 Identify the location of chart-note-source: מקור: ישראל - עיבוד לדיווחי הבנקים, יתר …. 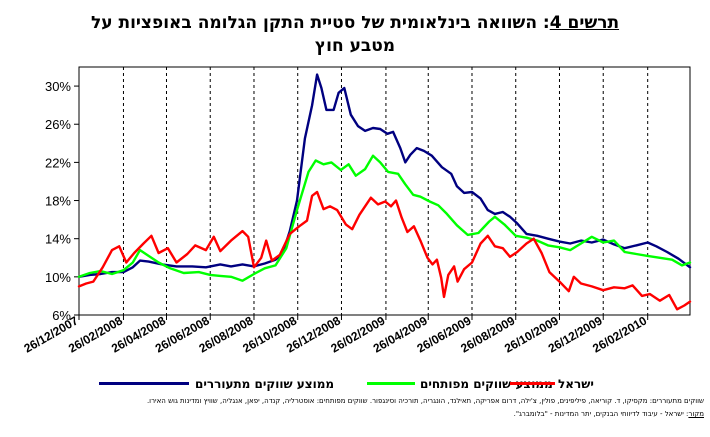
(609, 414).